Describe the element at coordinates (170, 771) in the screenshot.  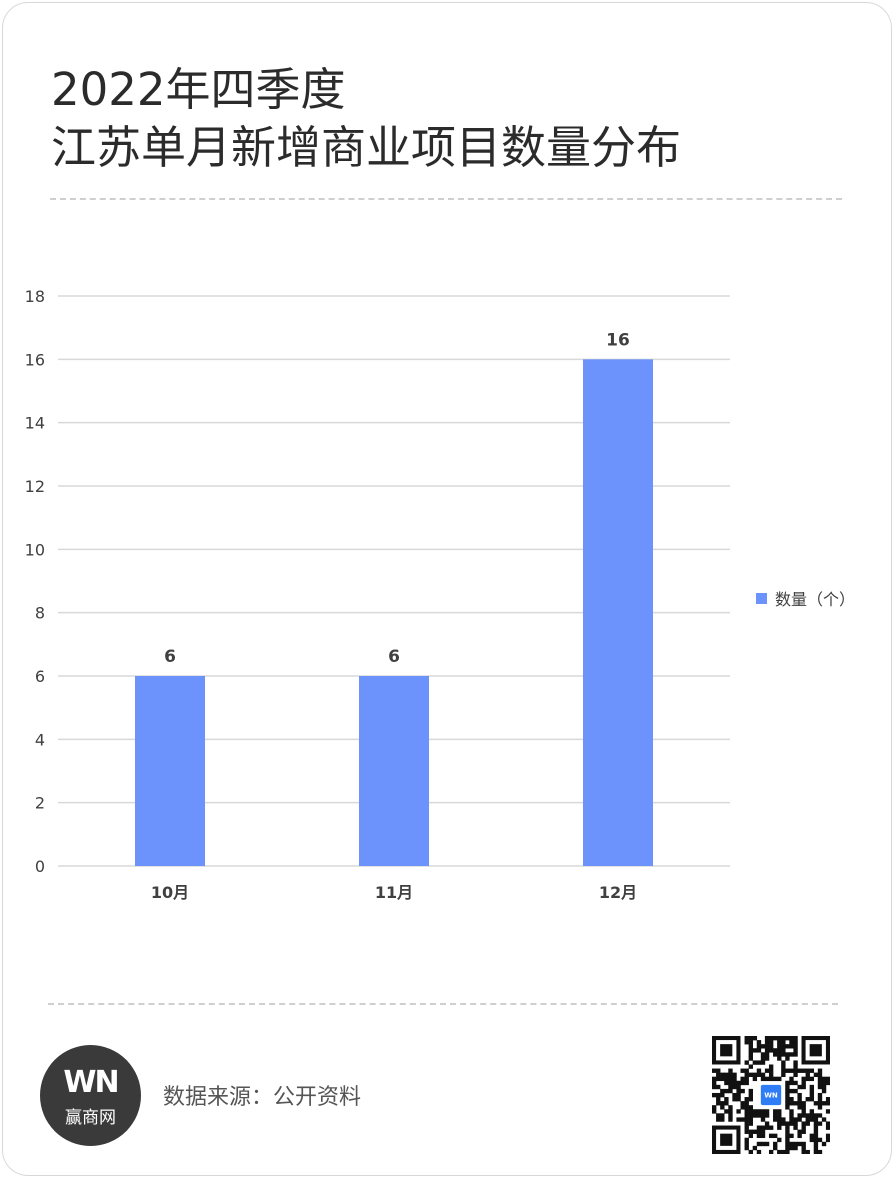
I see `bar` at that location.